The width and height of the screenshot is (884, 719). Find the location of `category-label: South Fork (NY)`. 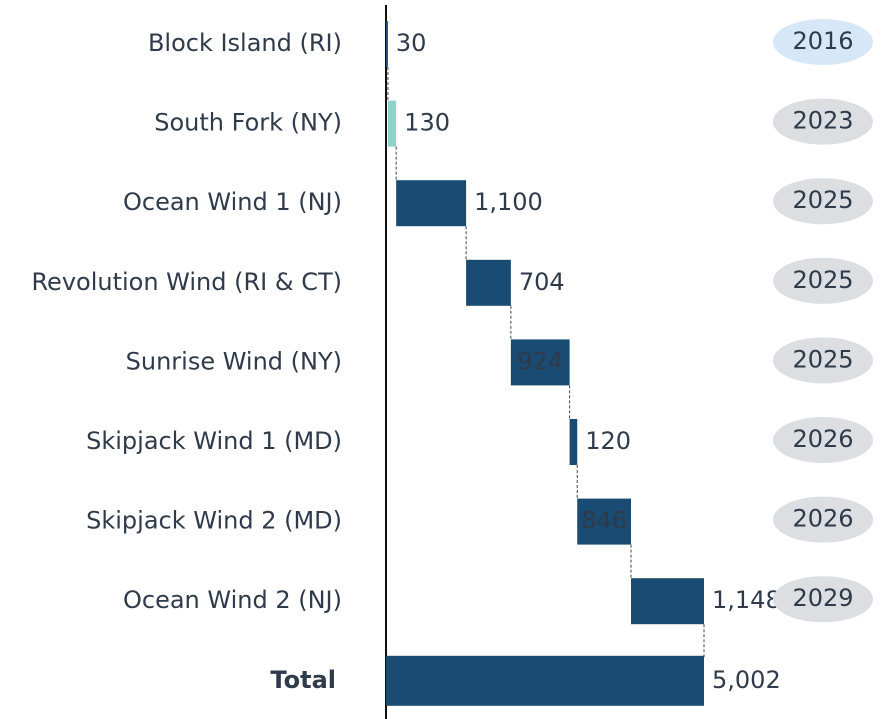

category-label: South Fork (NY) is located at coordinates (248, 123).